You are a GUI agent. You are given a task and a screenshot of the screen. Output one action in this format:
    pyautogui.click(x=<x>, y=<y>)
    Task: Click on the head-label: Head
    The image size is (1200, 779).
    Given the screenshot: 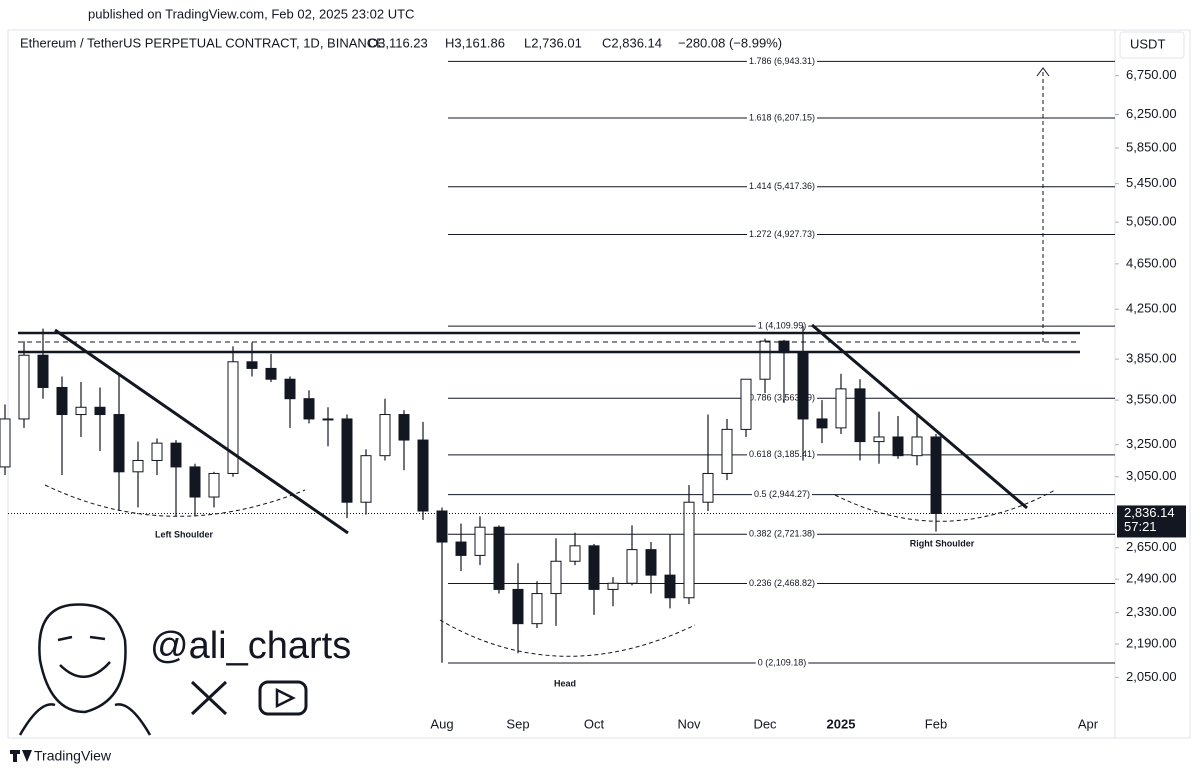 What is the action you would take?
    pyautogui.click(x=565, y=683)
    